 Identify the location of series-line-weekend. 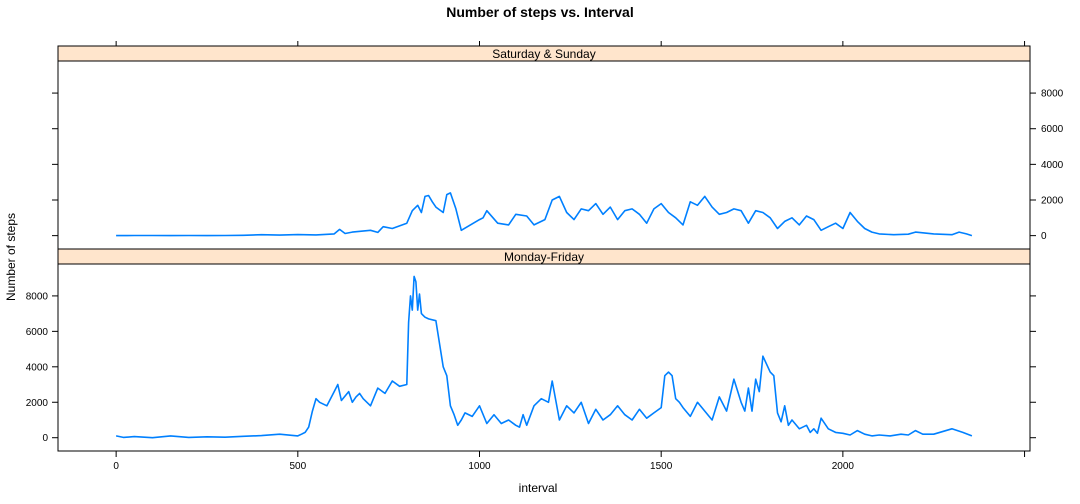
(544, 214).